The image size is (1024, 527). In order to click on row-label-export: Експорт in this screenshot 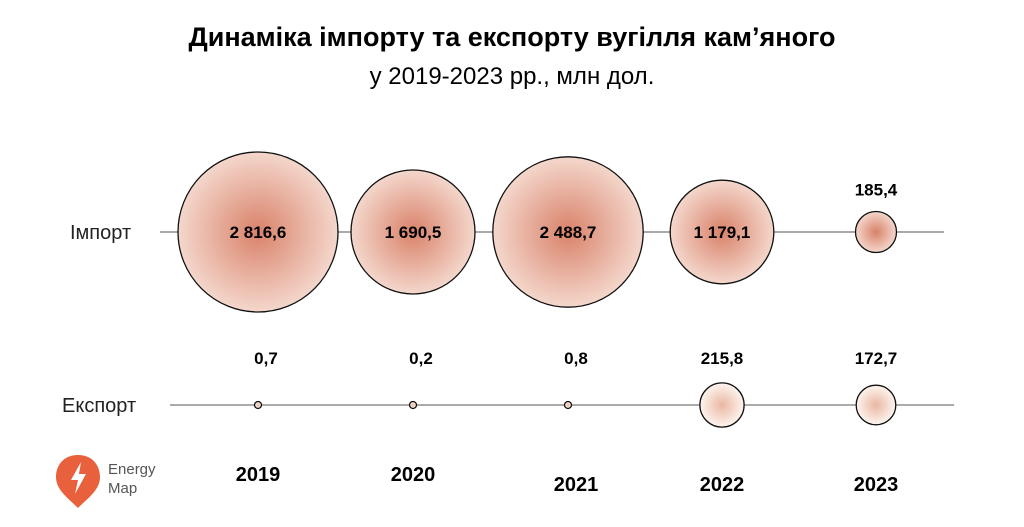, I will do `click(99, 406)`.